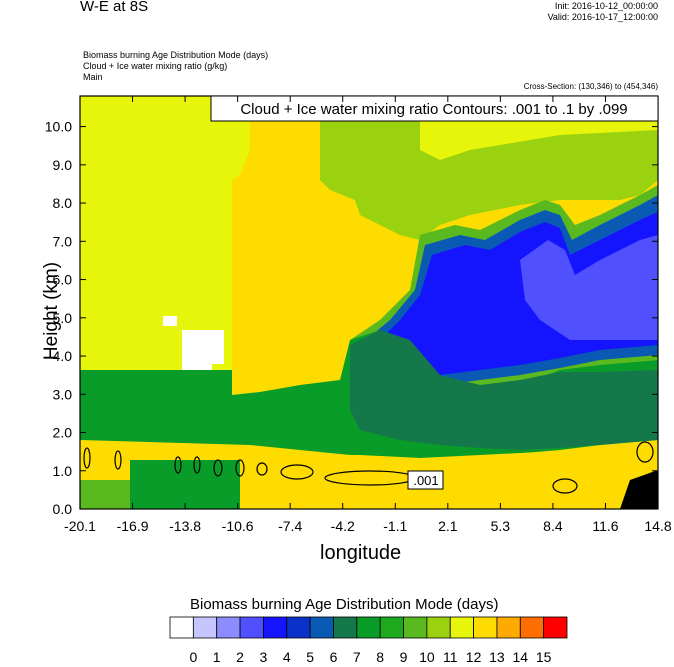  I want to click on x-axis-label: longitude, so click(361, 553).